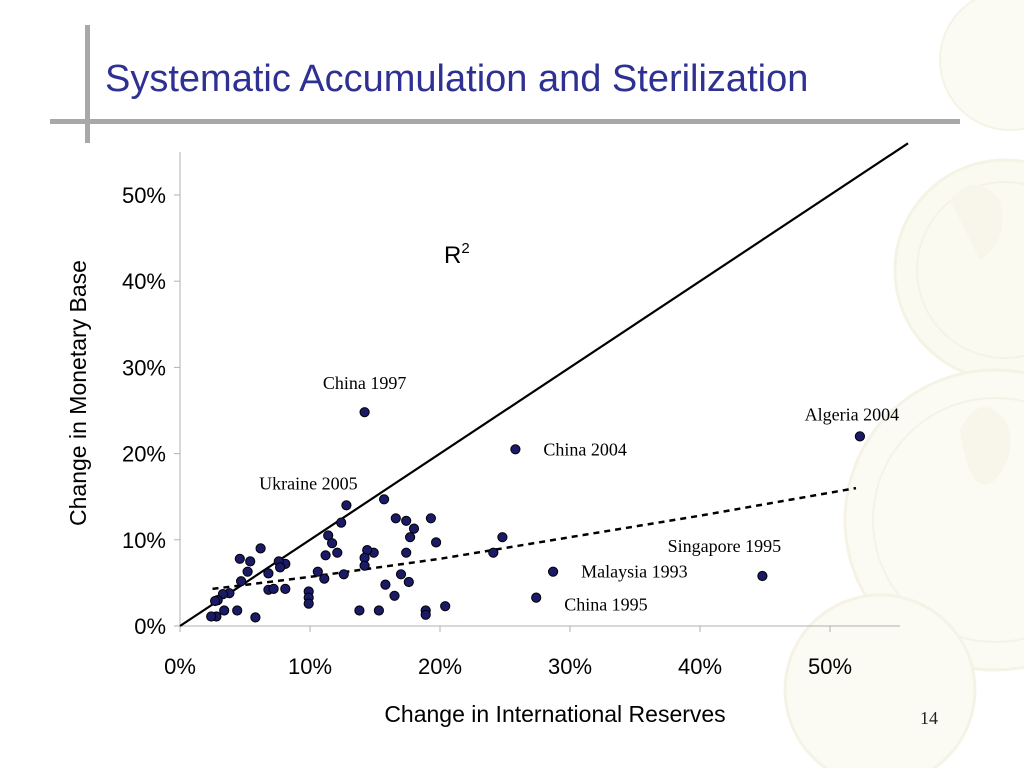  What do you see at coordinates (87, 84) in the screenshot?
I see `title-vertical-rule` at bounding box center [87, 84].